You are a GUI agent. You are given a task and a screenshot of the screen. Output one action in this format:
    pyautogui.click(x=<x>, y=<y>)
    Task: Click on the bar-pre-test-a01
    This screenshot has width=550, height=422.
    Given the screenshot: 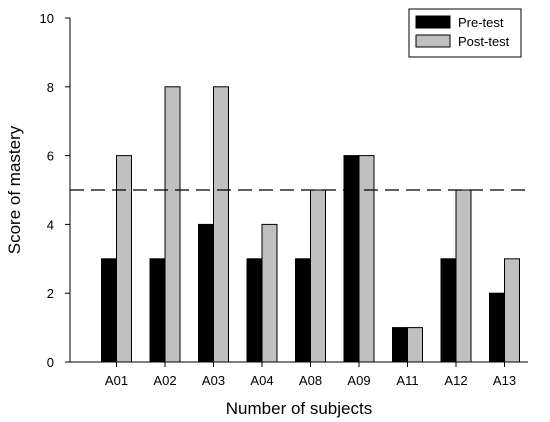 What is the action you would take?
    pyautogui.click(x=109, y=310)
    